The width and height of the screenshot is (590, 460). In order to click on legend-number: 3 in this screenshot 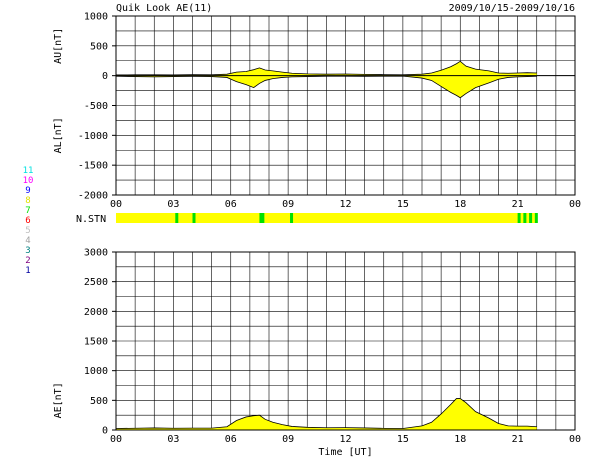, I will do `click(27, 251)`.